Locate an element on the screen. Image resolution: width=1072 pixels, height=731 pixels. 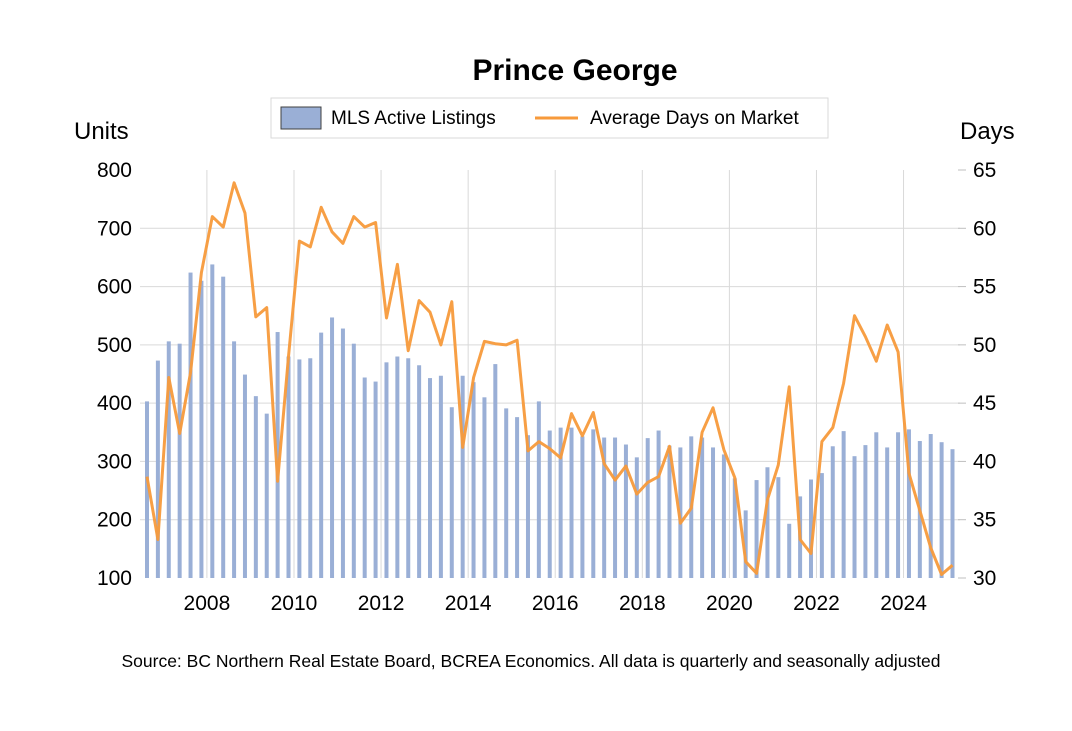
y-left-axis-title: Units is located at coordinates (101, 131).